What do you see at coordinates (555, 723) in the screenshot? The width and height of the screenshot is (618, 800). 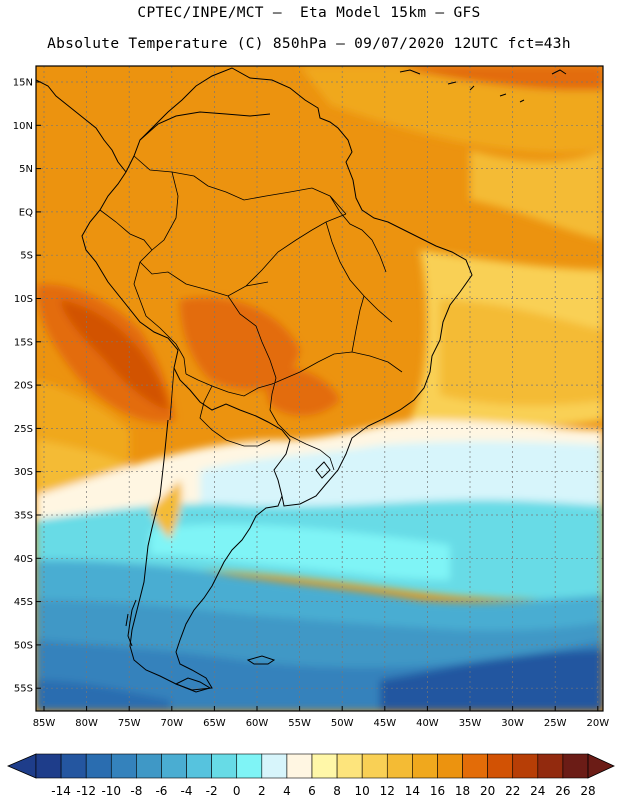 I see `lon-label: 25W` at bounding box center [555, 723].